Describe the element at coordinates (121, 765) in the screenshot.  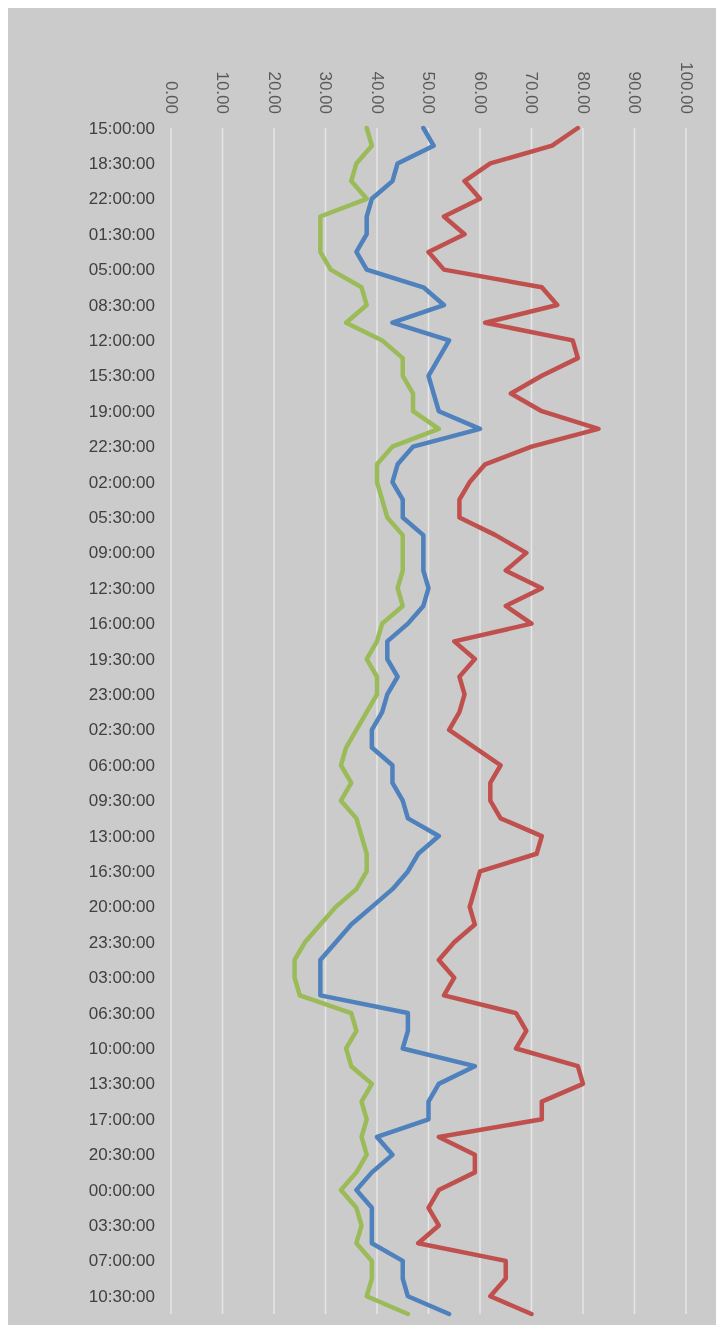
I see `y-tick-label: 06:00:00` at that location.